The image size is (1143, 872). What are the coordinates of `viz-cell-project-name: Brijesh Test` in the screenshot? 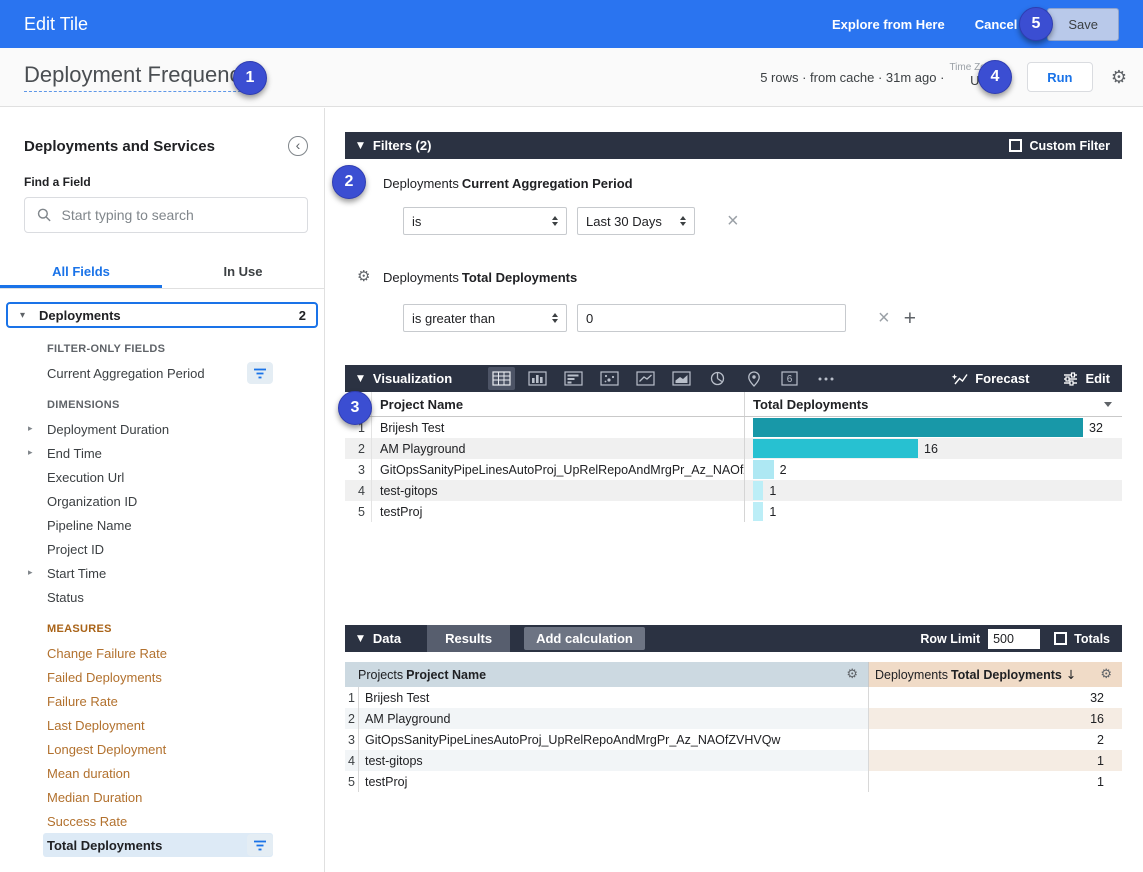 It's located at (558, 427).